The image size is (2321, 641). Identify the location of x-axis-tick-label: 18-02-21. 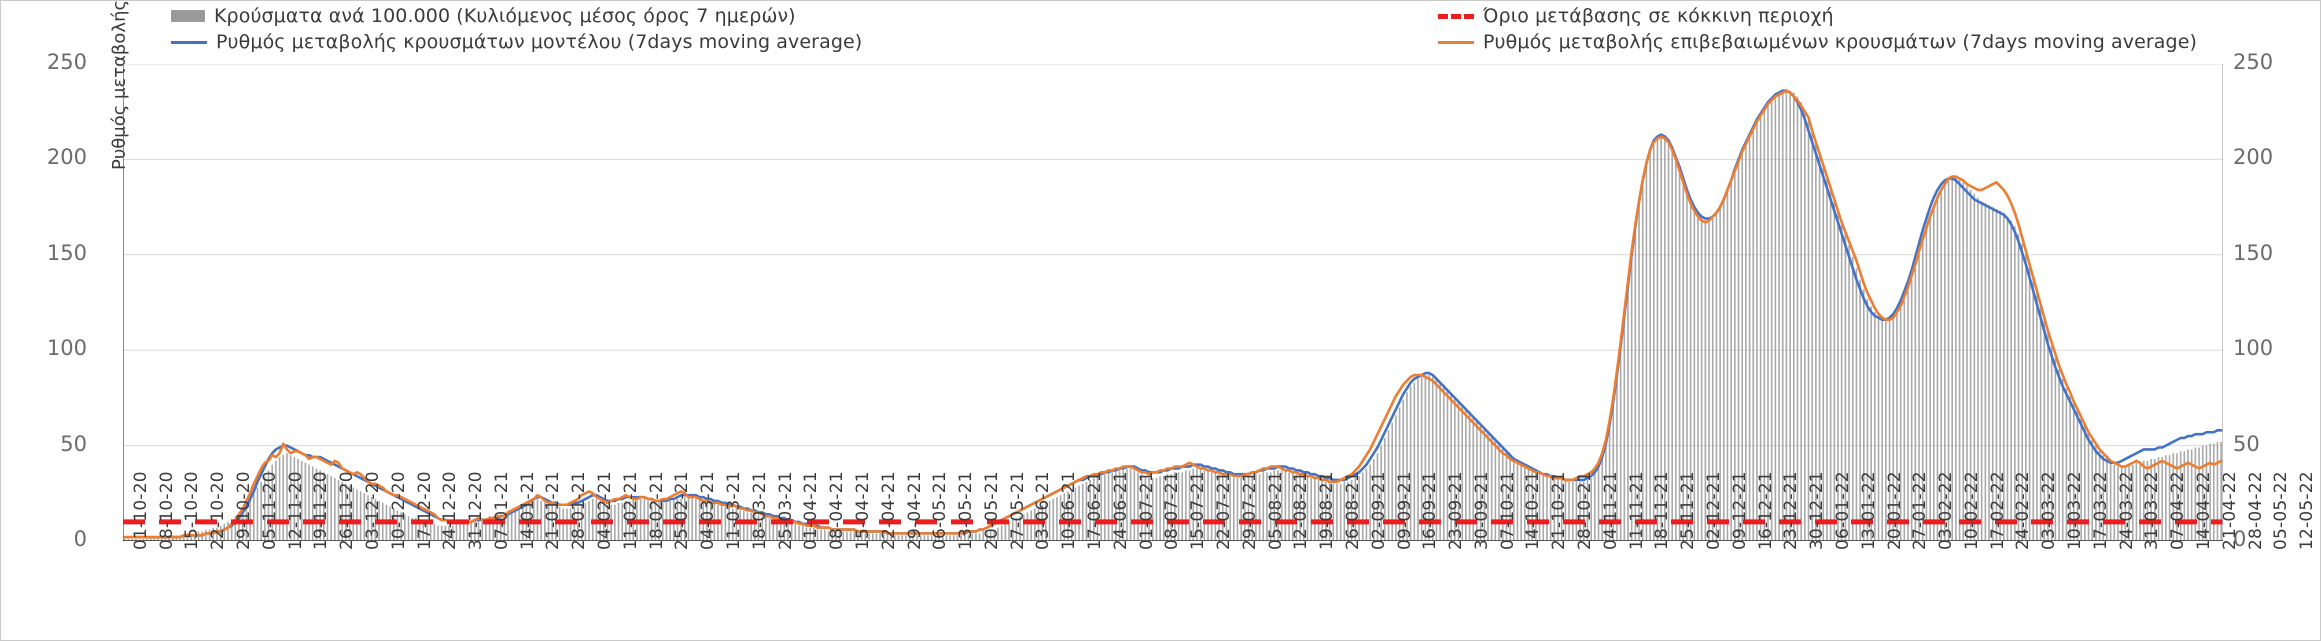
(656, 510).